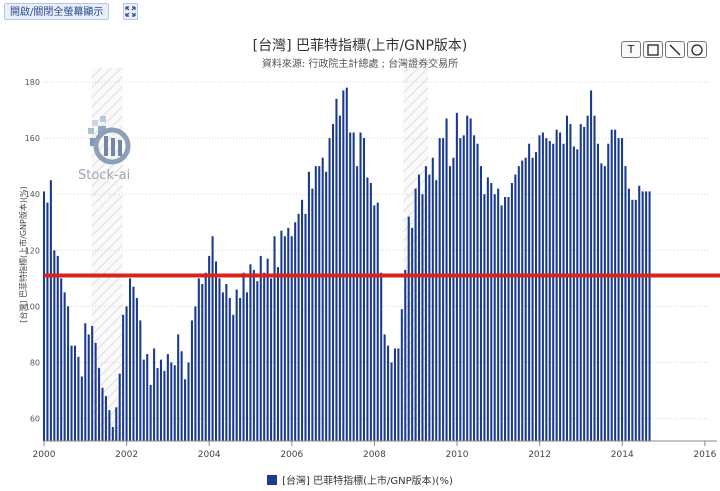 Image resolution: width=720 pixels, height=491 pixels. Describe the element at coordinates (697, 49) in the screenshot. I see `circle-tool-button` at that location.